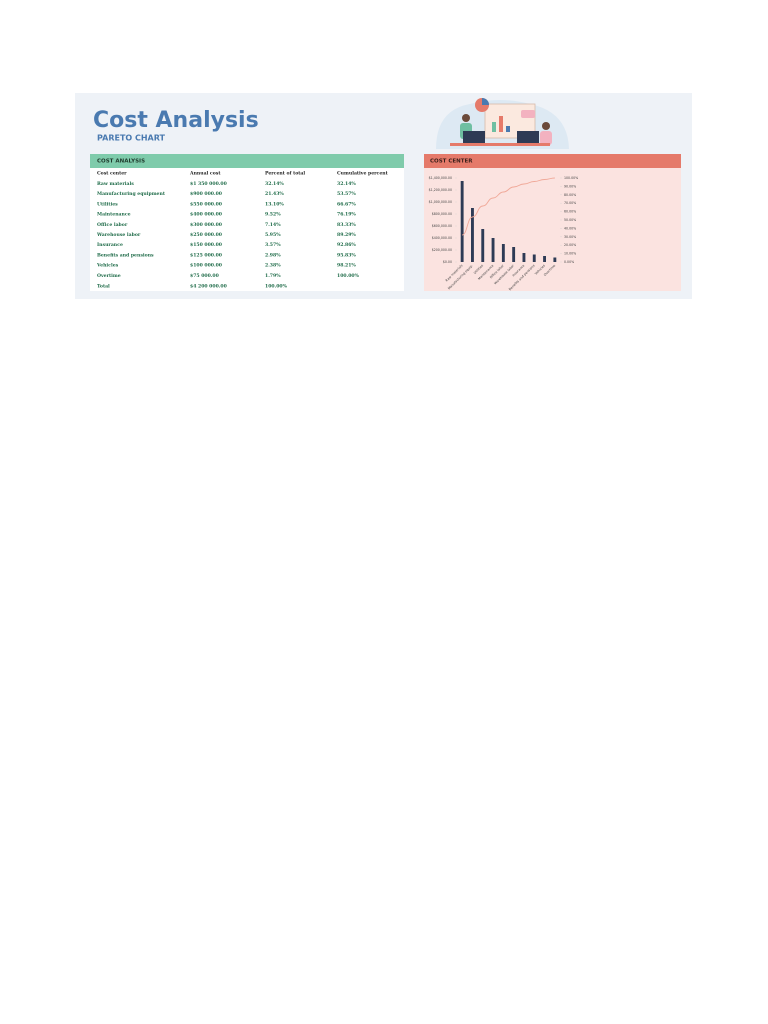 The image size is (768, 1024). I want to click on table-cell: Benefits and pensions, so click(125, 255).